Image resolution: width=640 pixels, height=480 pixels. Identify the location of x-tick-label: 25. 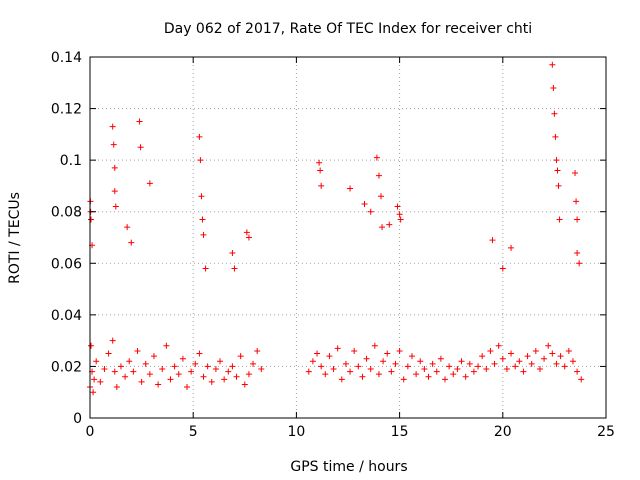
(606, 432).